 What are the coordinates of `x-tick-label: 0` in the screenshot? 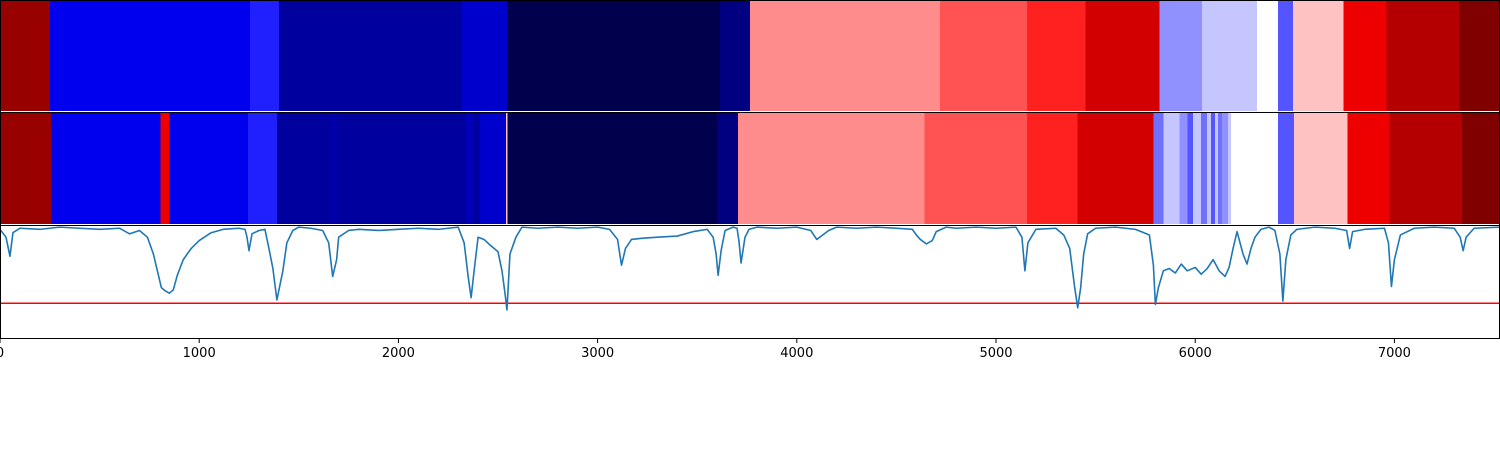 It's located at (2, 353).